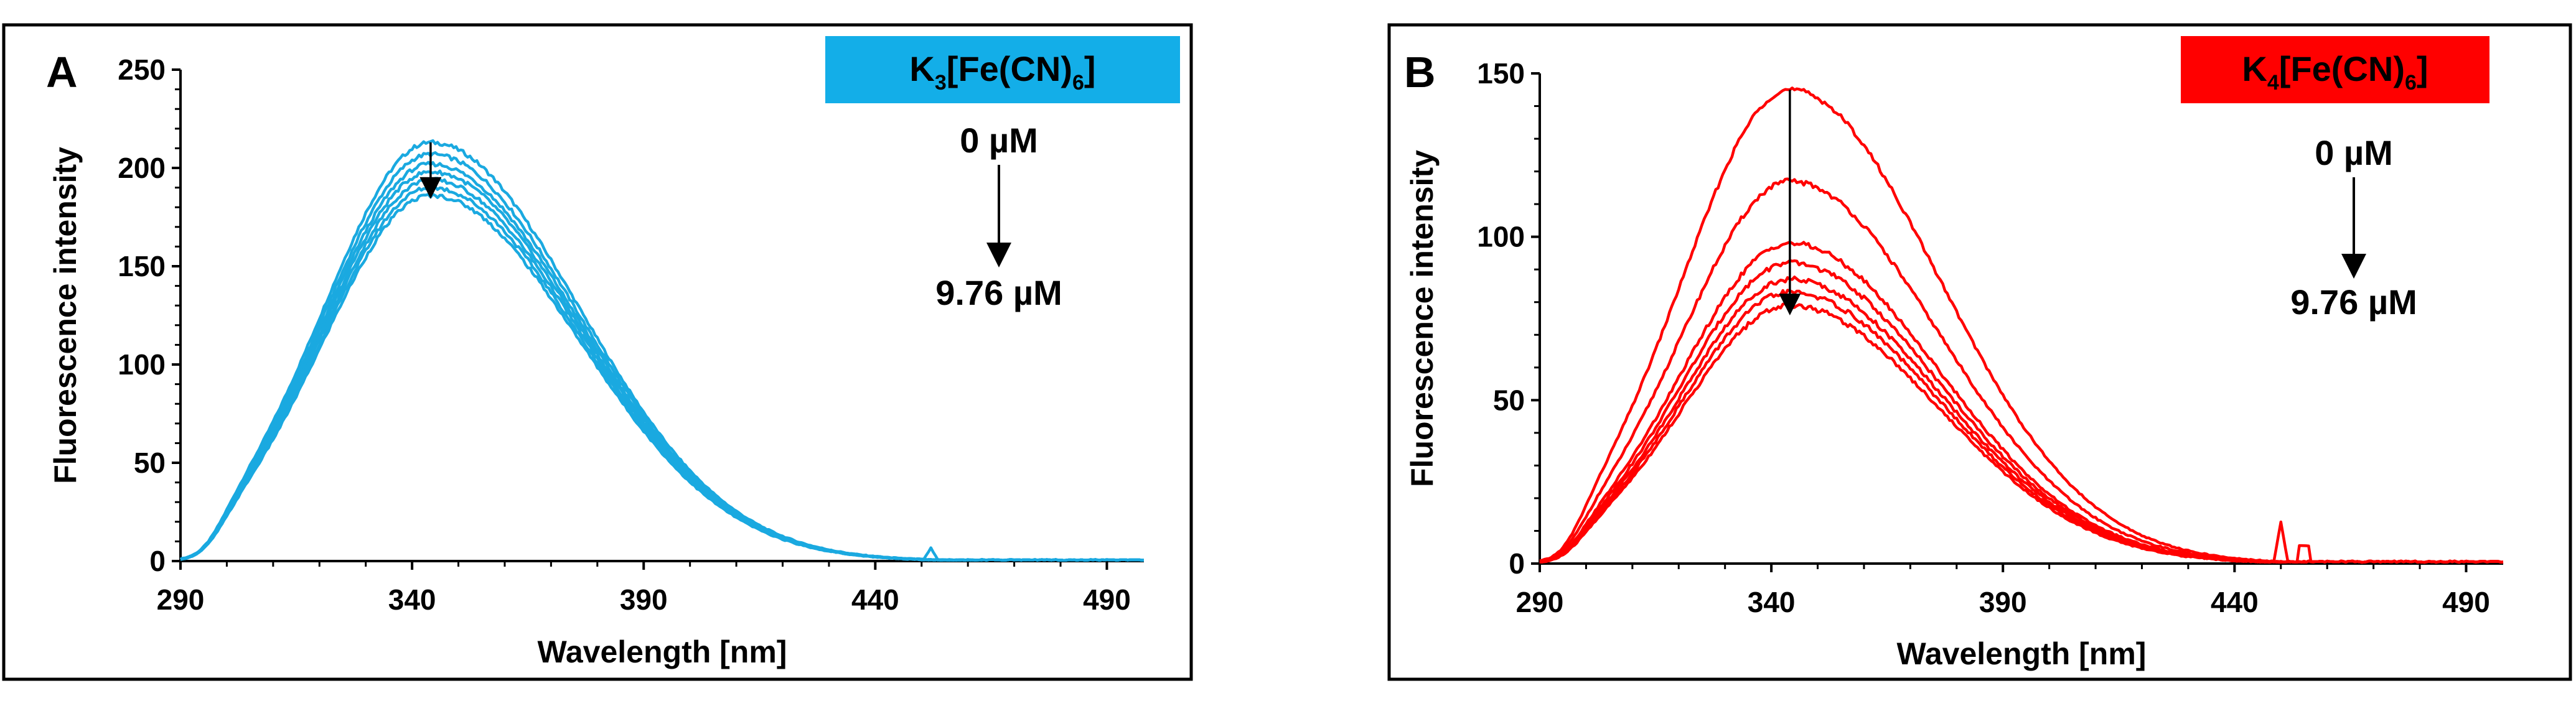  Describe the element at coordinates (2235, 602) in the screenshot. I see `panel-b-x-tick-label: 440` at that location.